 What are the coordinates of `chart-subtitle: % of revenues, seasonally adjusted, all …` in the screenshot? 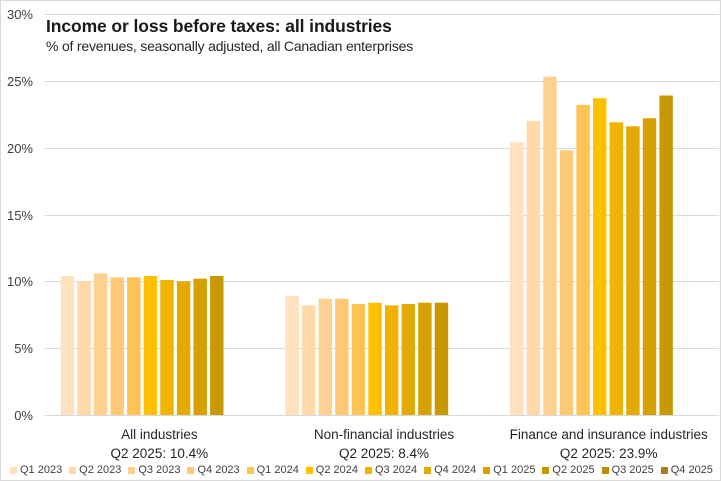 It's located at (230, 46).